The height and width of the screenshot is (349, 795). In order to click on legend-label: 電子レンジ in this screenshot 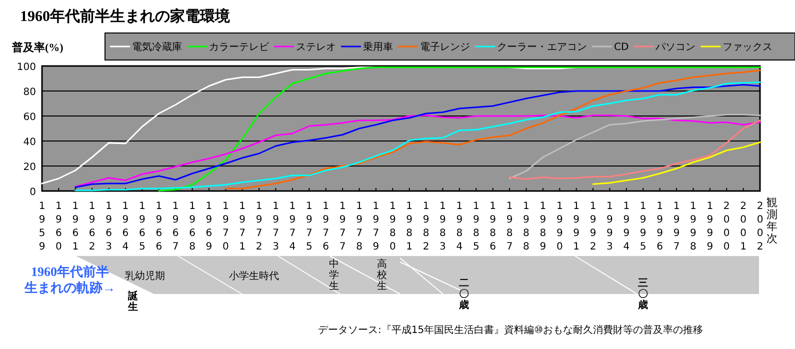, I will do `click(445, 47)`.